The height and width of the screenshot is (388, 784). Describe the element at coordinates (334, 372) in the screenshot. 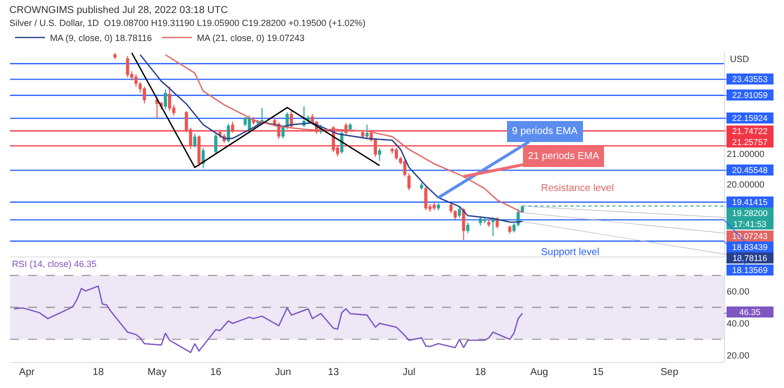

I see `x-tick-label: 13` at that location.